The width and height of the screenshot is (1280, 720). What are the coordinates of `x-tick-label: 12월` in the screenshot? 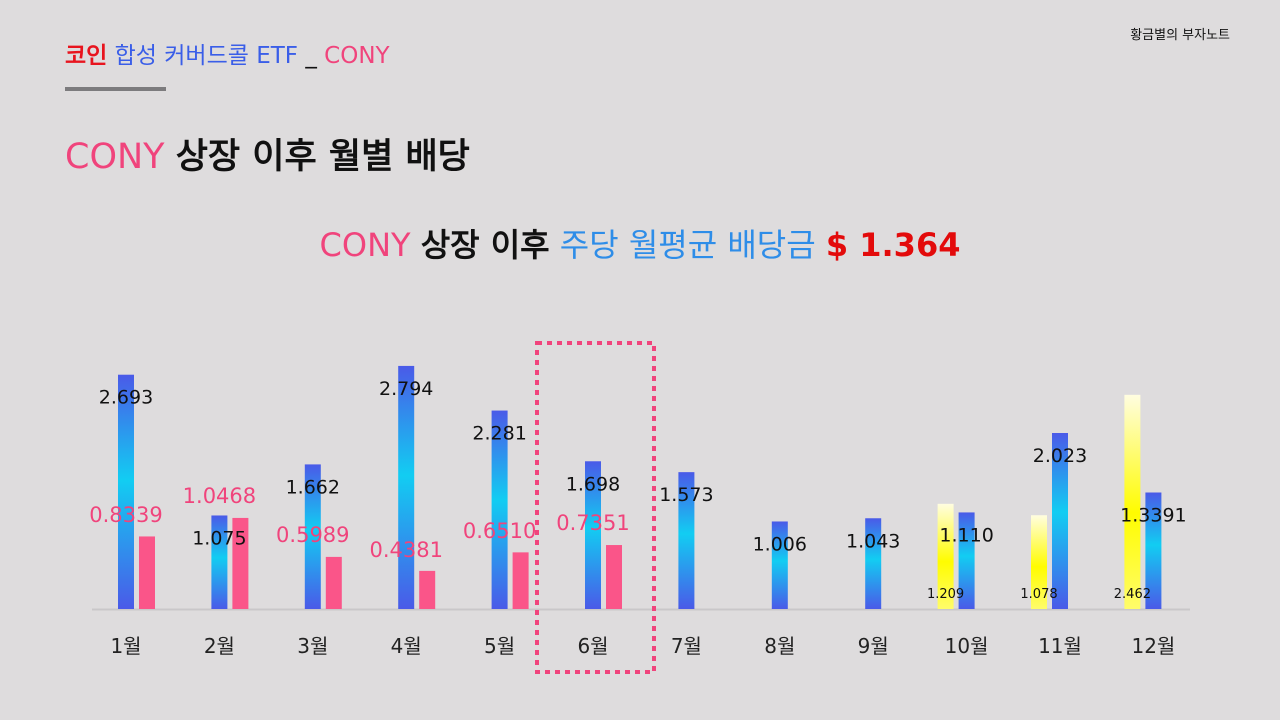 It's located at (1153, 646).